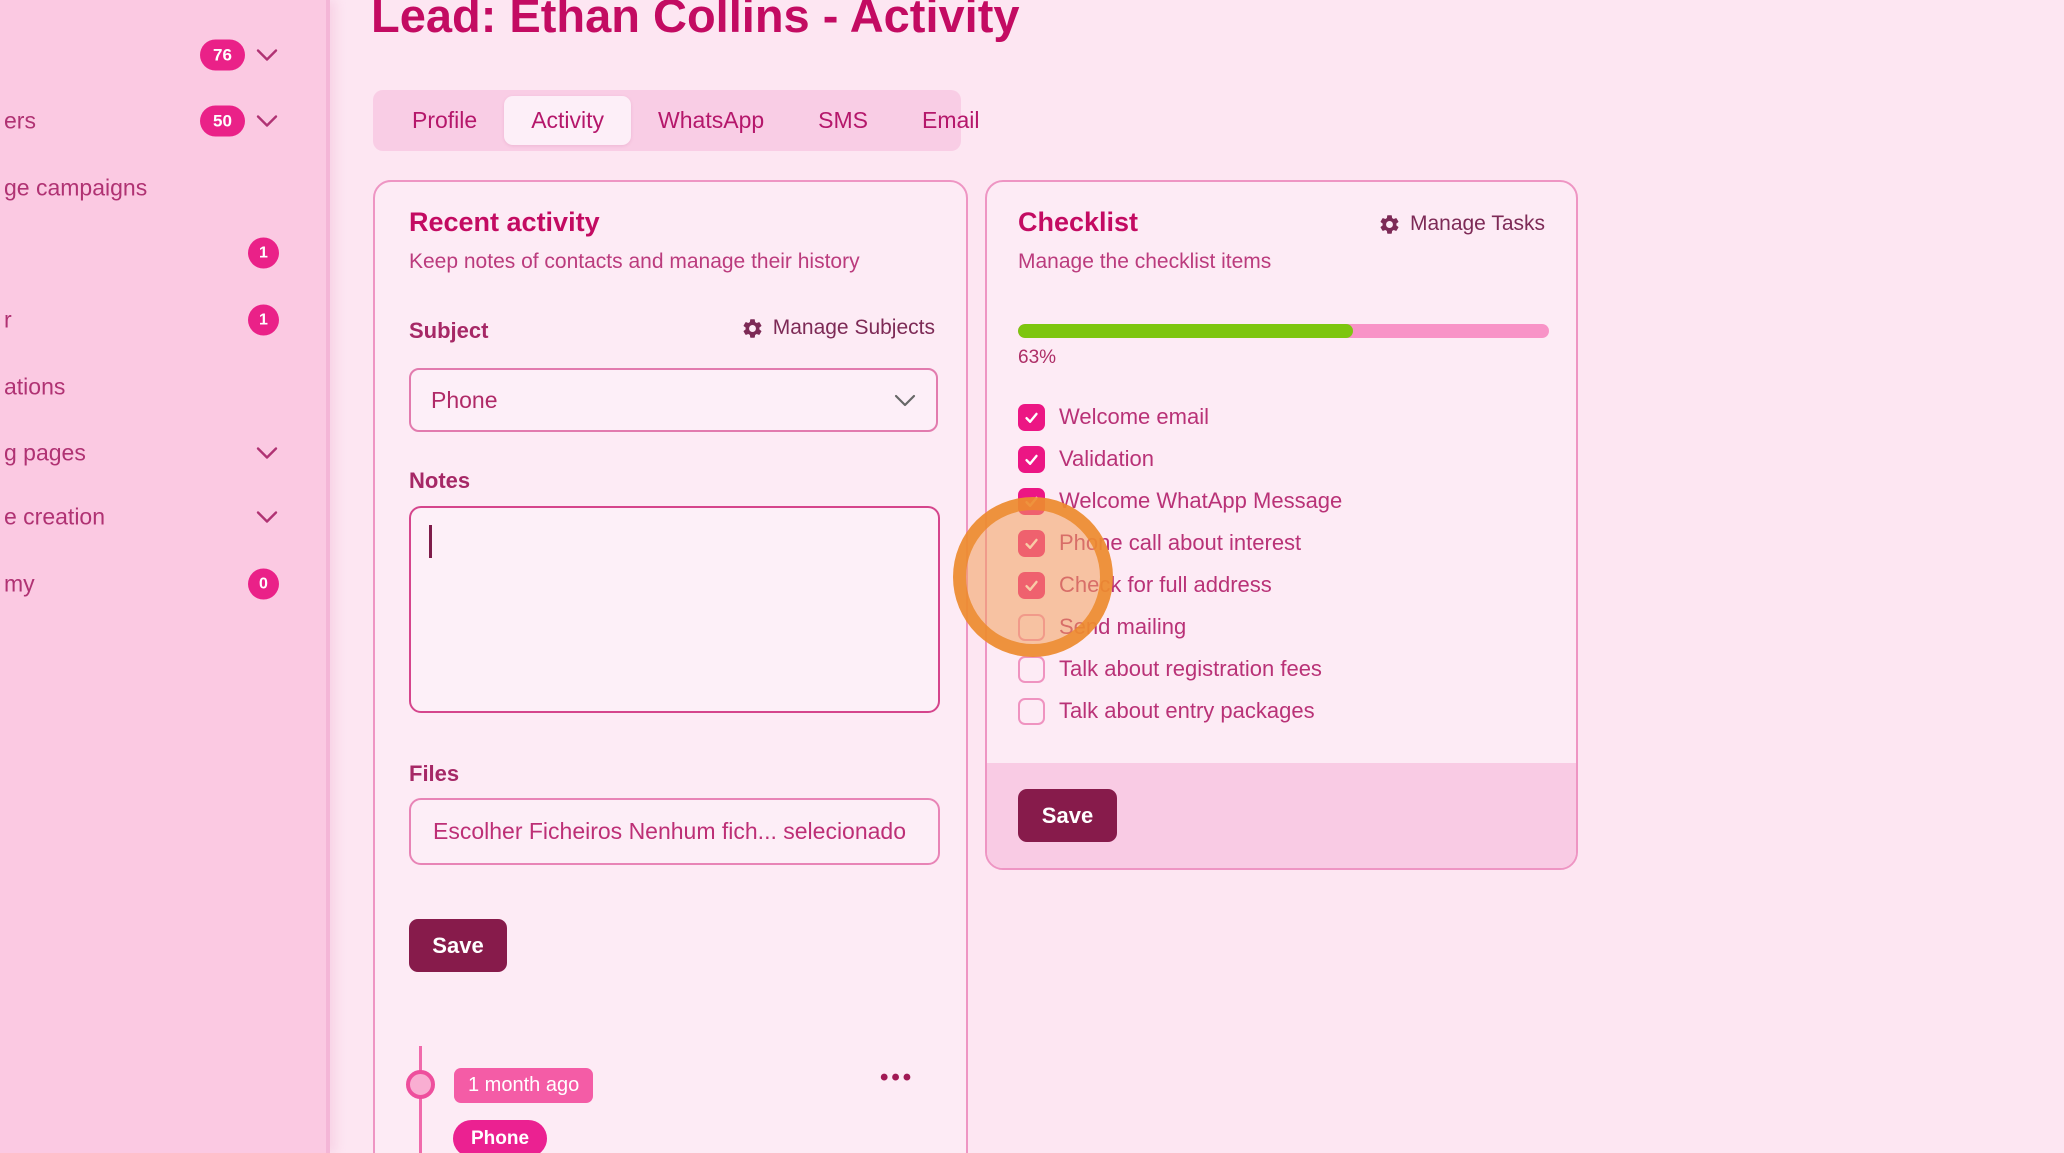  I want to click on page-title: Lead: Ethan Collins - Activity, so click(695, 21).